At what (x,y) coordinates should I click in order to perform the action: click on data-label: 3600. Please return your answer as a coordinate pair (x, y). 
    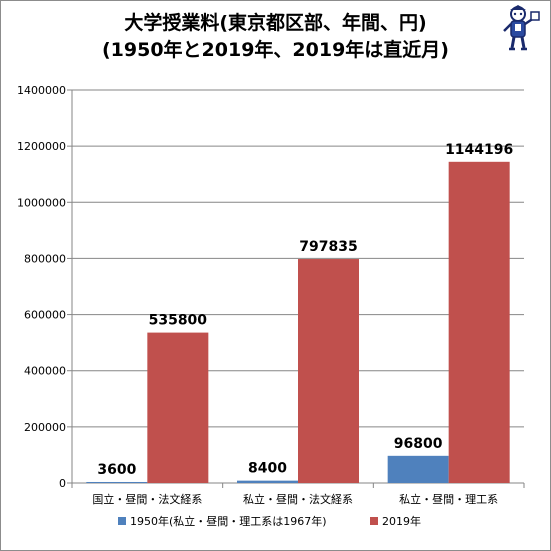
    Looking at the image, I should click on (116, 470).